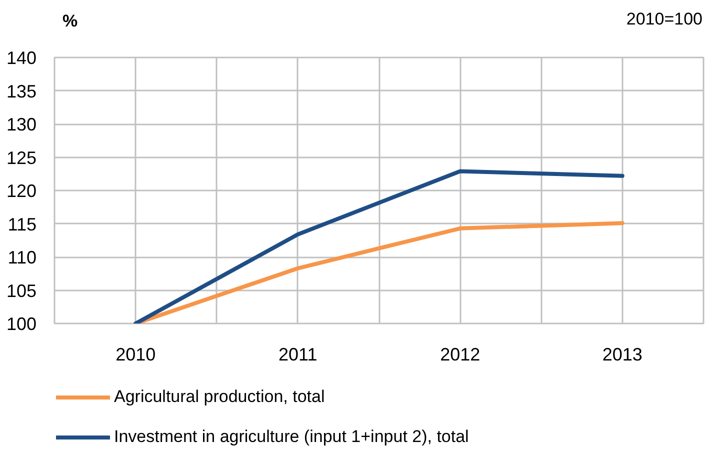 The image size is (712, 450). I want to click on legend-label: Agricultural production, total, so click(219, 397).